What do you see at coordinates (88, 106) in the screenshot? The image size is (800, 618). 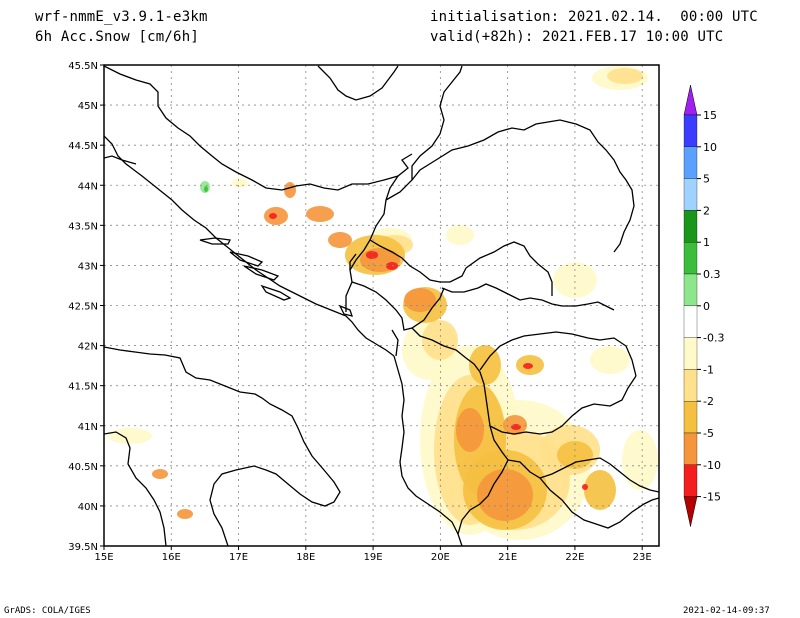 I see `lat-tick-label: 45N` at bounding box center [88, 106].